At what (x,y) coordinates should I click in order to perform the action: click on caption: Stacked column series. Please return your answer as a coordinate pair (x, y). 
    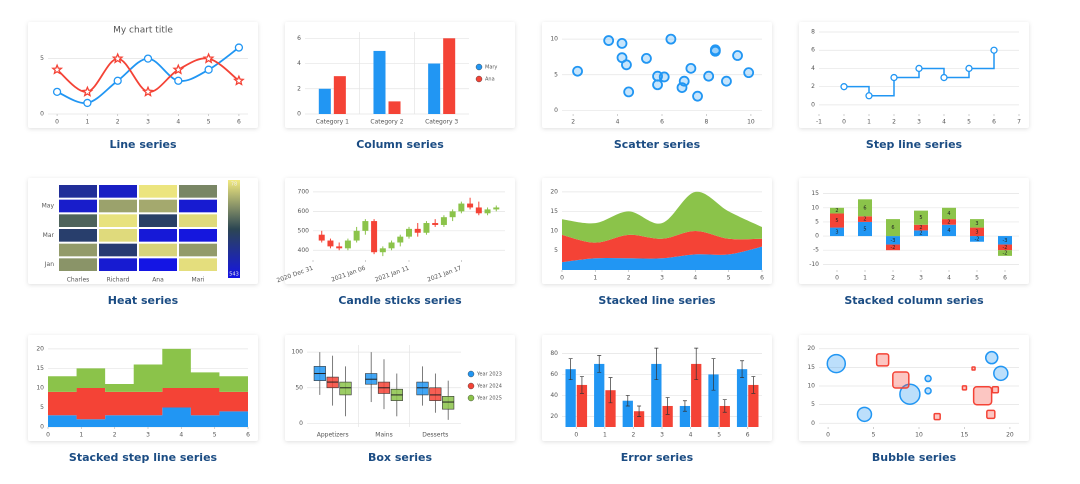
    Looking at the image, I should click on (914, 300).